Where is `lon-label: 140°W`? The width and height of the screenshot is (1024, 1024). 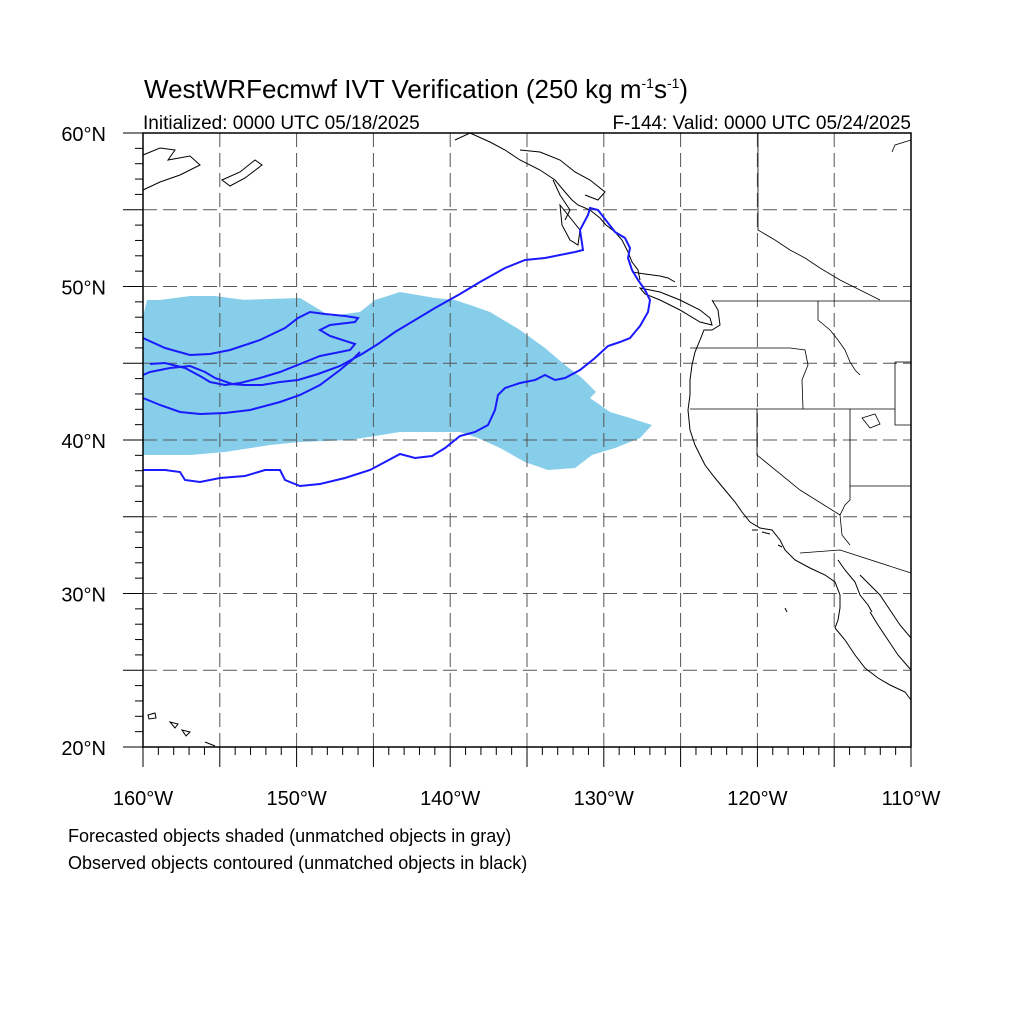
lon-label: 140°W is located at coordinates (450, 799).